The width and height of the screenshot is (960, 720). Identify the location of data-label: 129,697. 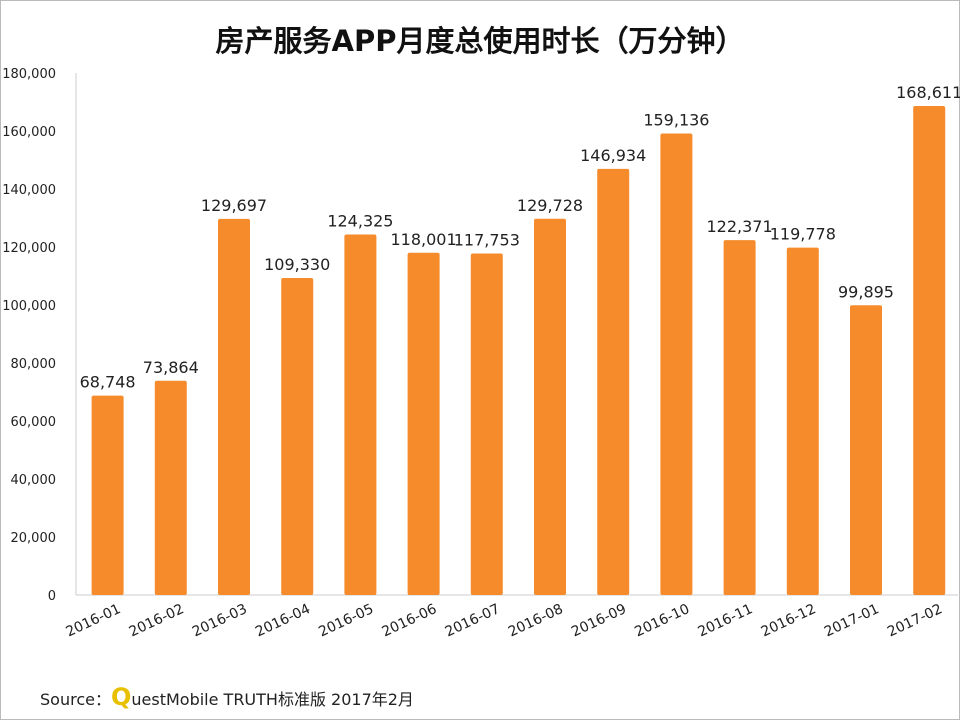
(234, 205).